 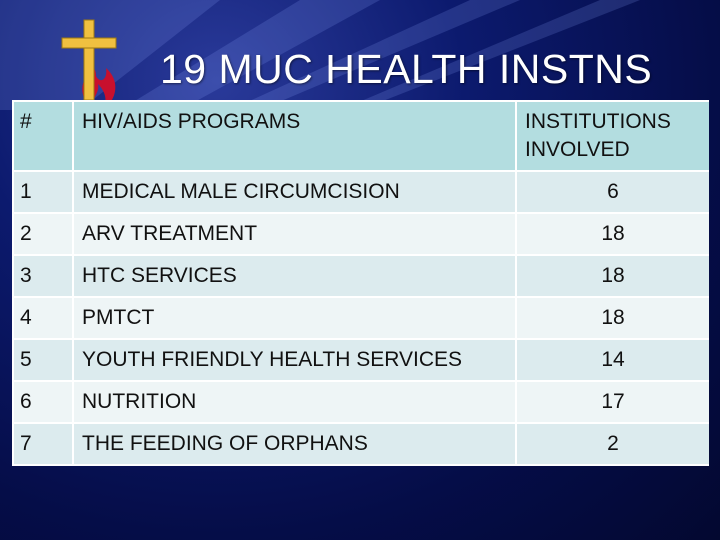 What do you see at coordinates (43, 192) in the screenshot?
I see `row-index: 1` at bounding box center [43, 192].